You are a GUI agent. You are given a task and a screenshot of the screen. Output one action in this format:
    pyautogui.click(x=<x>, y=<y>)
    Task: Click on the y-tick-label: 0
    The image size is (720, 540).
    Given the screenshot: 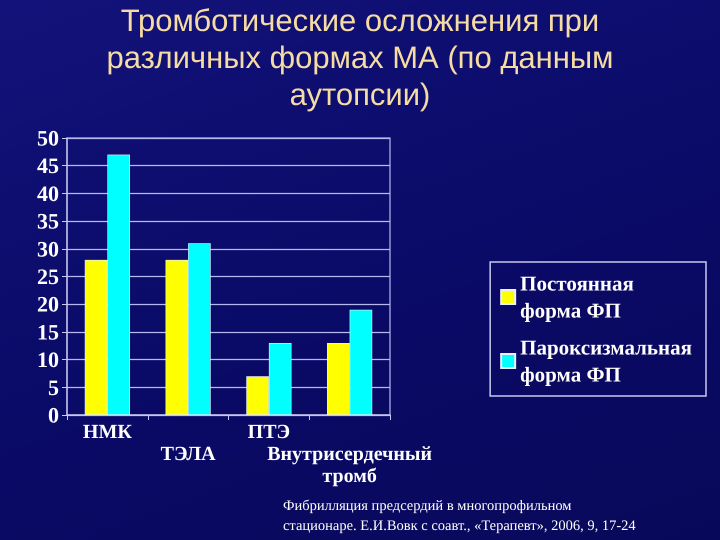 What is the action you would take?
    pyautogui.click(x=53, y=415)
    